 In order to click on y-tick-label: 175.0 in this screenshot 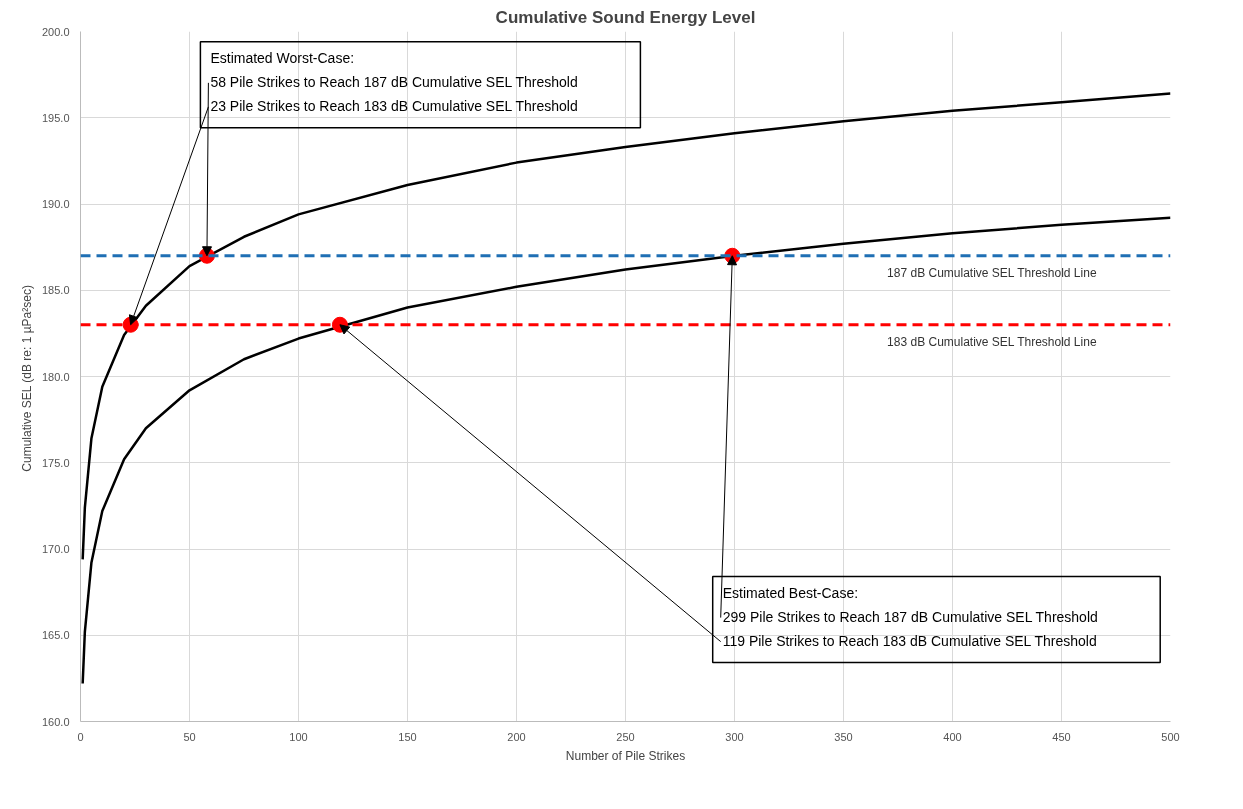, I will do `click(55, 462)`.